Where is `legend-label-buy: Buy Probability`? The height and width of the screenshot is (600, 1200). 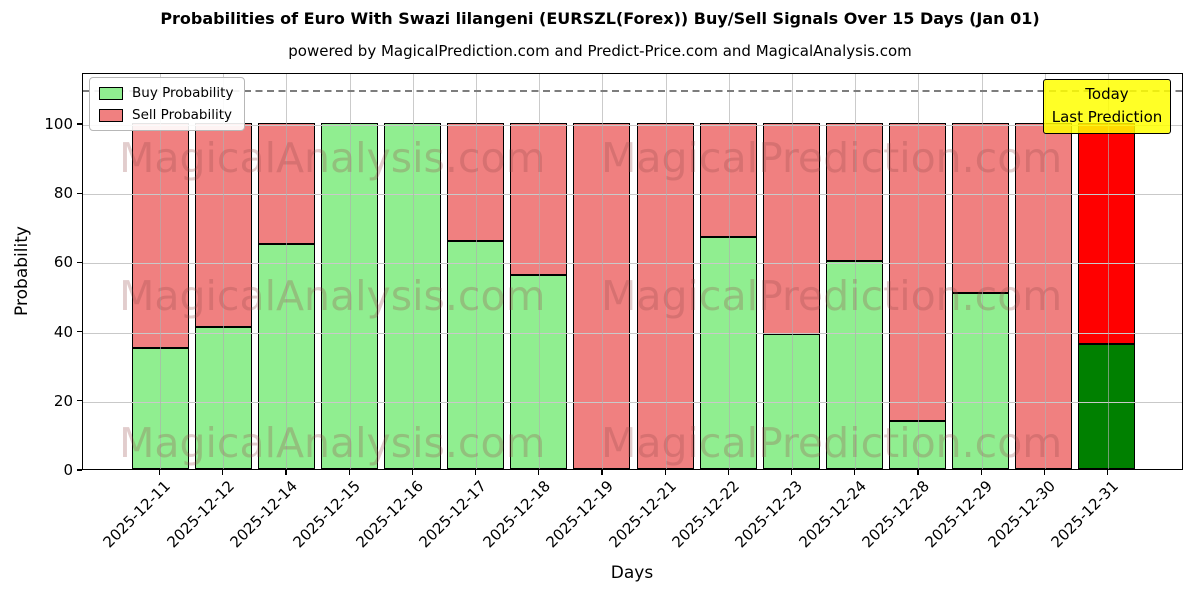 legend-label-buy: Buy Probability is located at coordinates (183, 93).